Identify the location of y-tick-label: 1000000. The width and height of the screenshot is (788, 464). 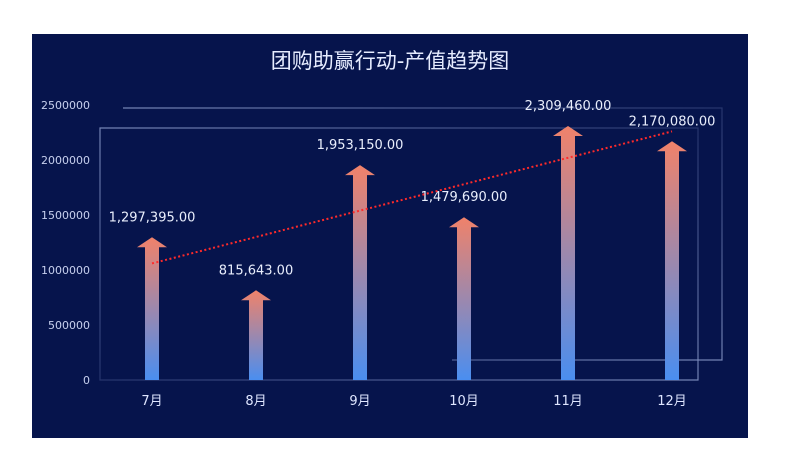
(65, 270).